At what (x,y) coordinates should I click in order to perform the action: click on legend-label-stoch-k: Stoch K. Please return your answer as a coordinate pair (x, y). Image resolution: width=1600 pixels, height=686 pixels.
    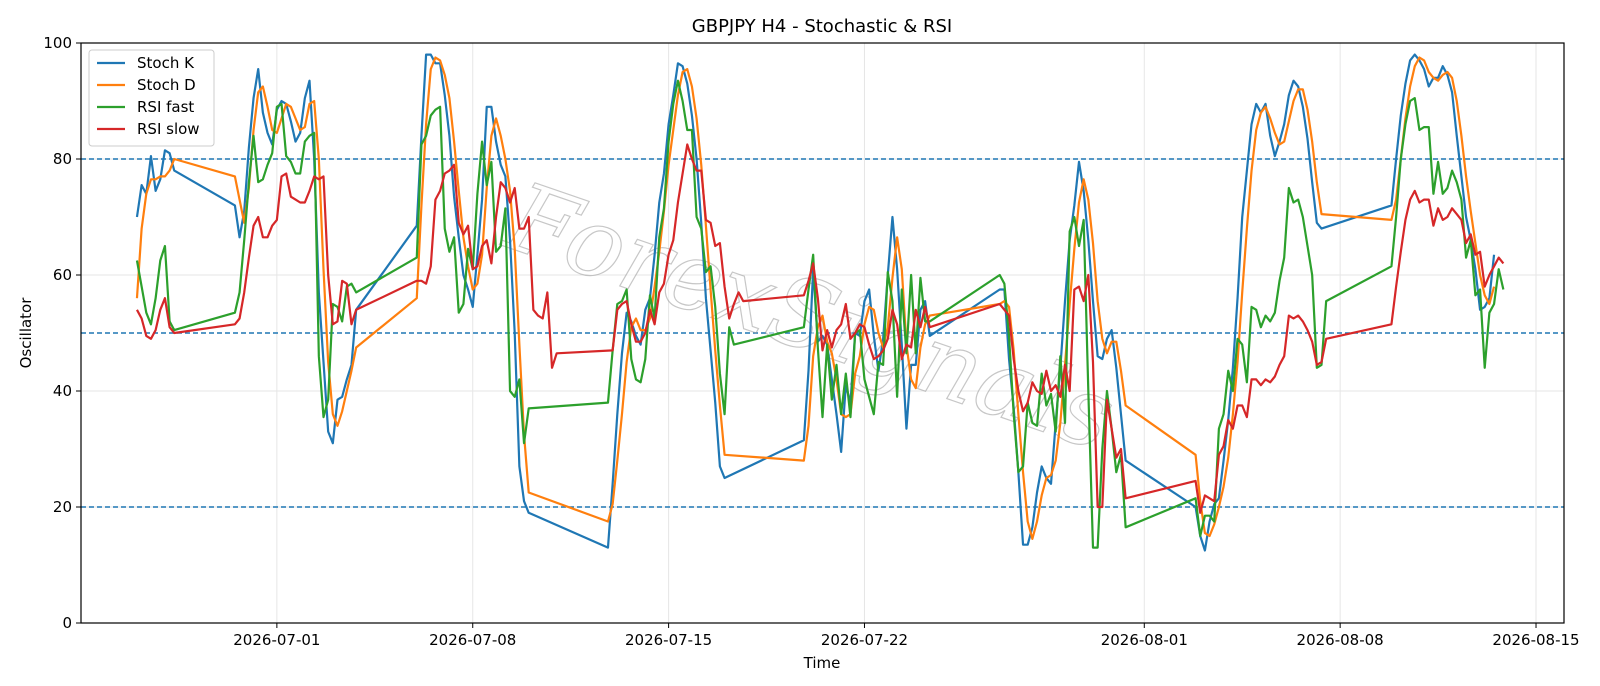
    Looking at the image, I should click on (166, 63).